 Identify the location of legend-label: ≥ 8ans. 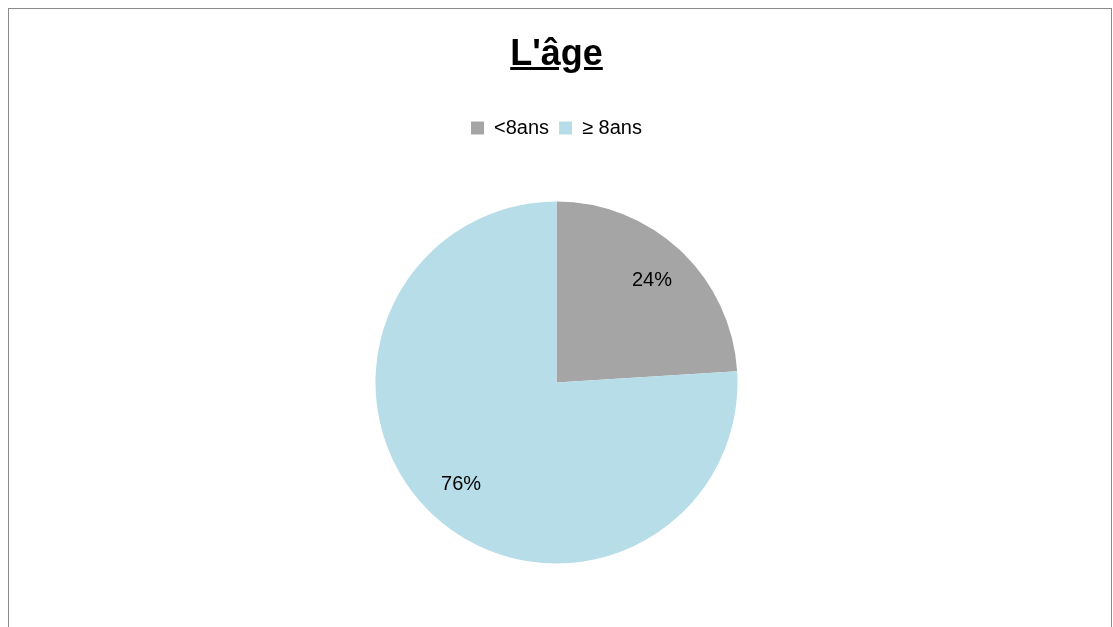
(612, 126).